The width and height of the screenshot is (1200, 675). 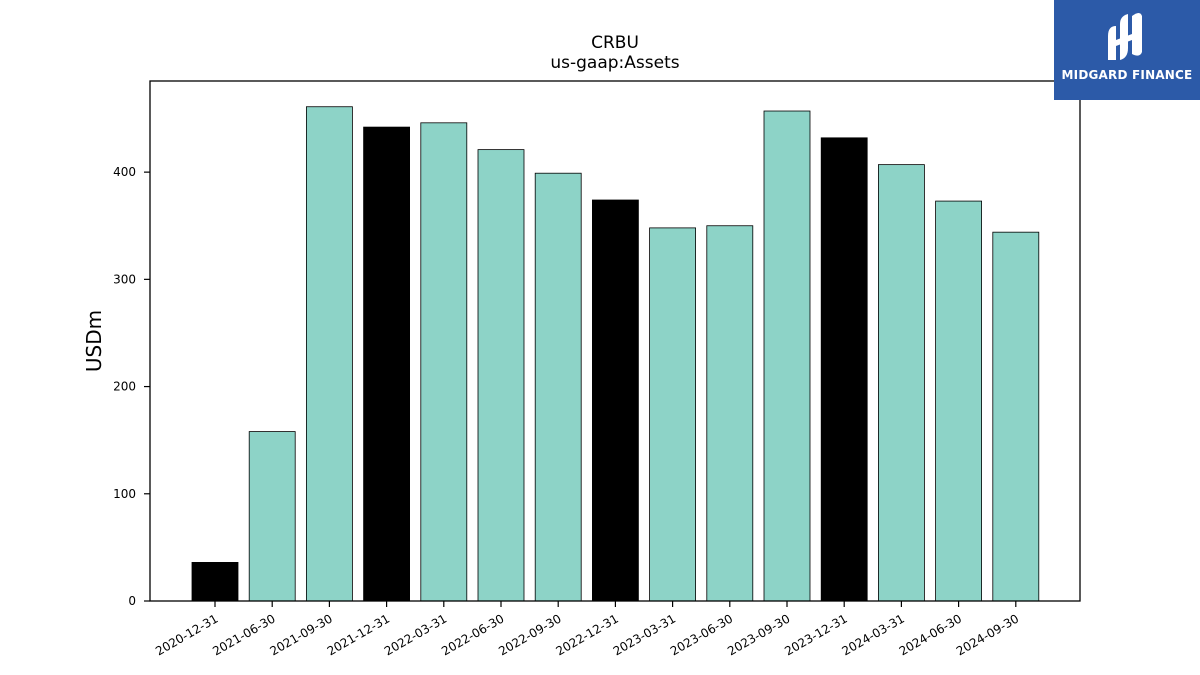 I want to click on logo-mark-icon, so click(x=1125, y=36).